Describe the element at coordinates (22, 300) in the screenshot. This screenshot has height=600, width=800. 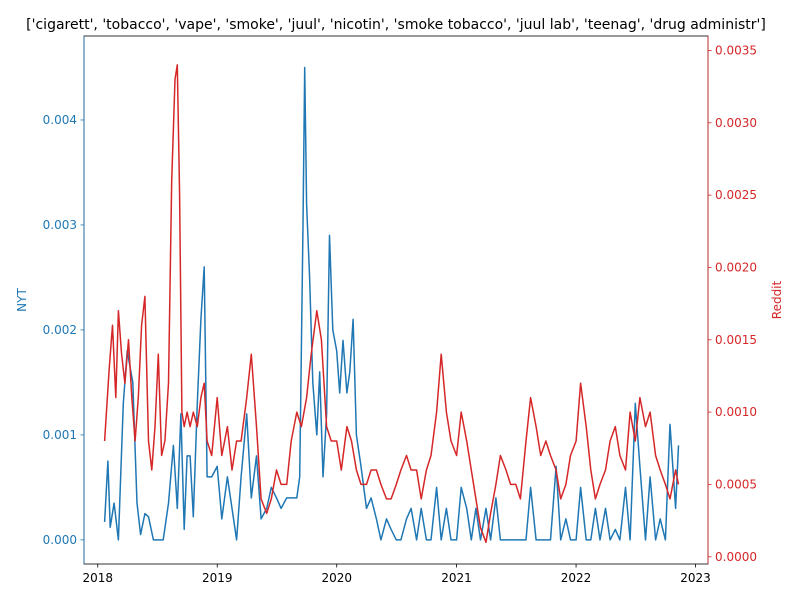
I see `left-axis-label: NYT` at that location.